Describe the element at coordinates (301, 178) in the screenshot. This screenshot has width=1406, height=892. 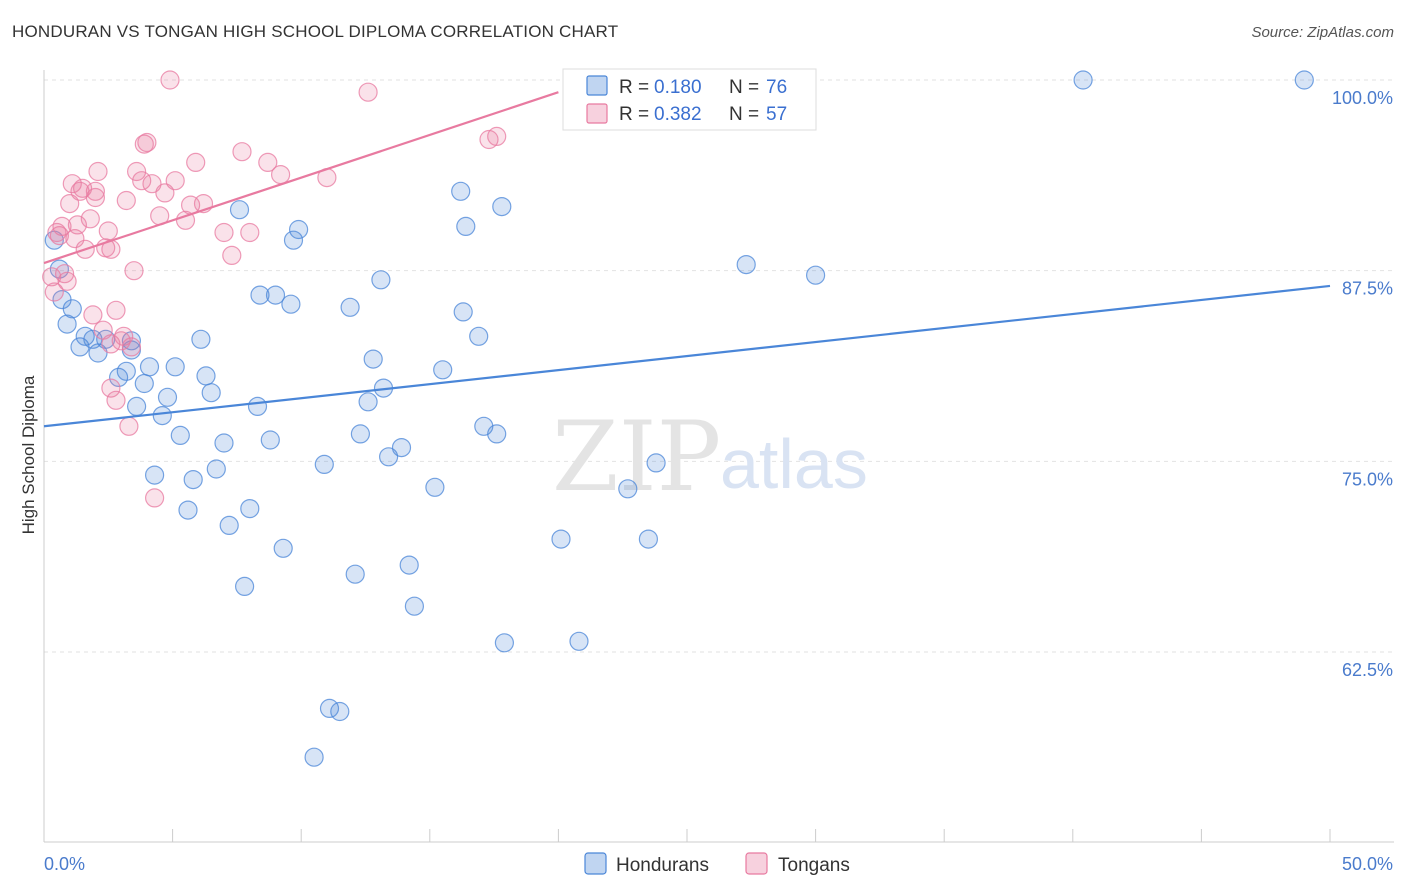
I see `trendline-tongans` at that location.